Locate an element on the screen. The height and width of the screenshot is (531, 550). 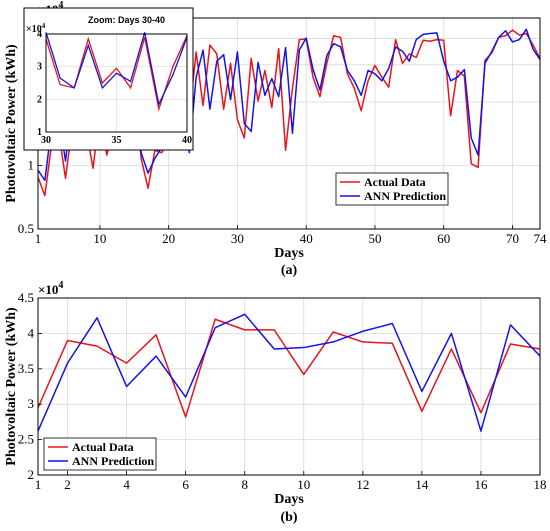
inset-y-tick-label: 2 is located at coordinates (39, 99).